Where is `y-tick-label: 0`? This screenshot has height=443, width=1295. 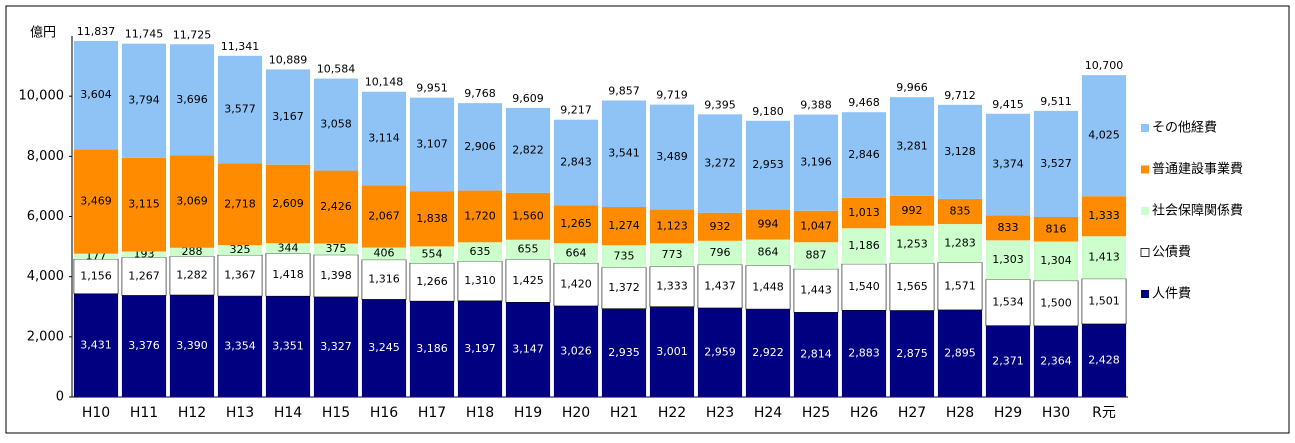 y-tick-label: 0 is located at coordinates (60, 397).